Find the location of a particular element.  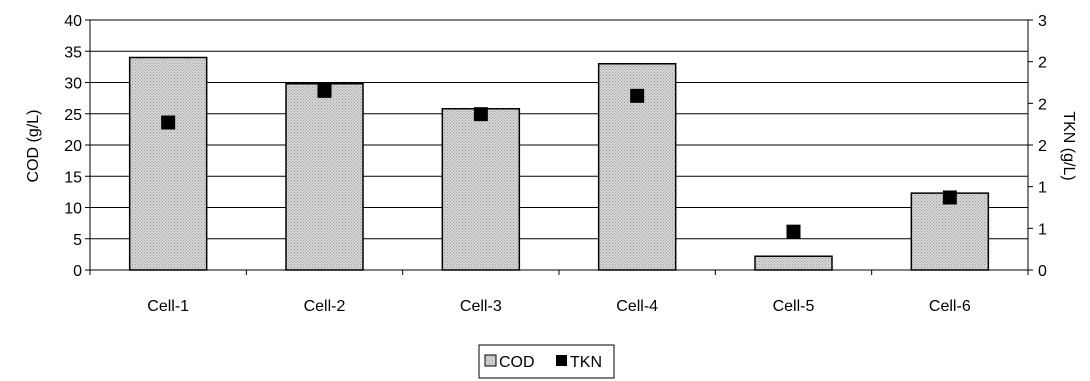

legend-tkn-label: TKN is located at coordinates (586, 362).